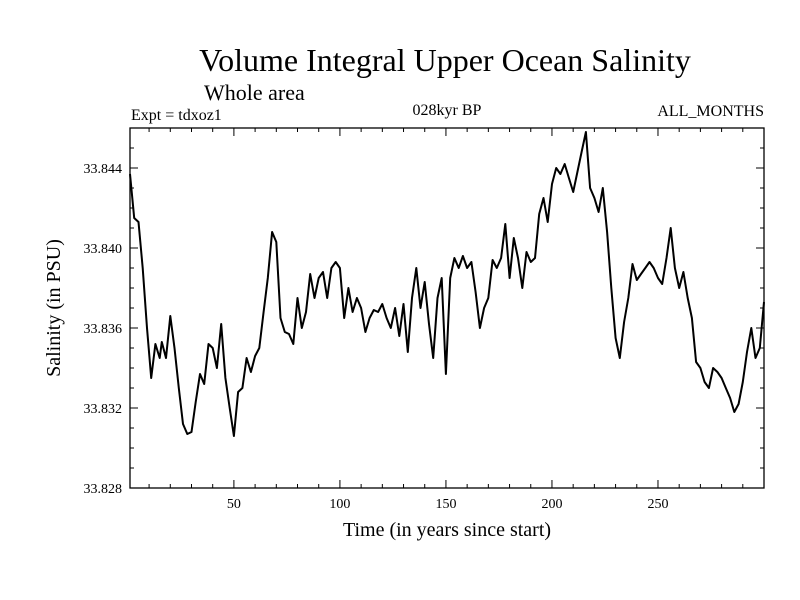  What do you see at coordinates (254, 92) in the screenshot?
I see `chart-subtitle: Whole area` at bounding box center [254, 92].